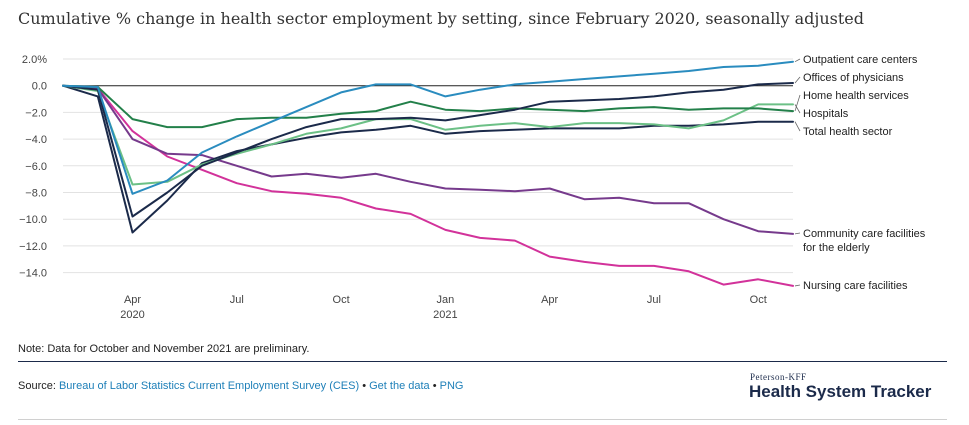  I want to click on y-axis-ticks: 2.0% 0.0 −2.0 −4.0 −6.0 −8.0 −10.0 −12.0 −14.0, so click(33, 167).